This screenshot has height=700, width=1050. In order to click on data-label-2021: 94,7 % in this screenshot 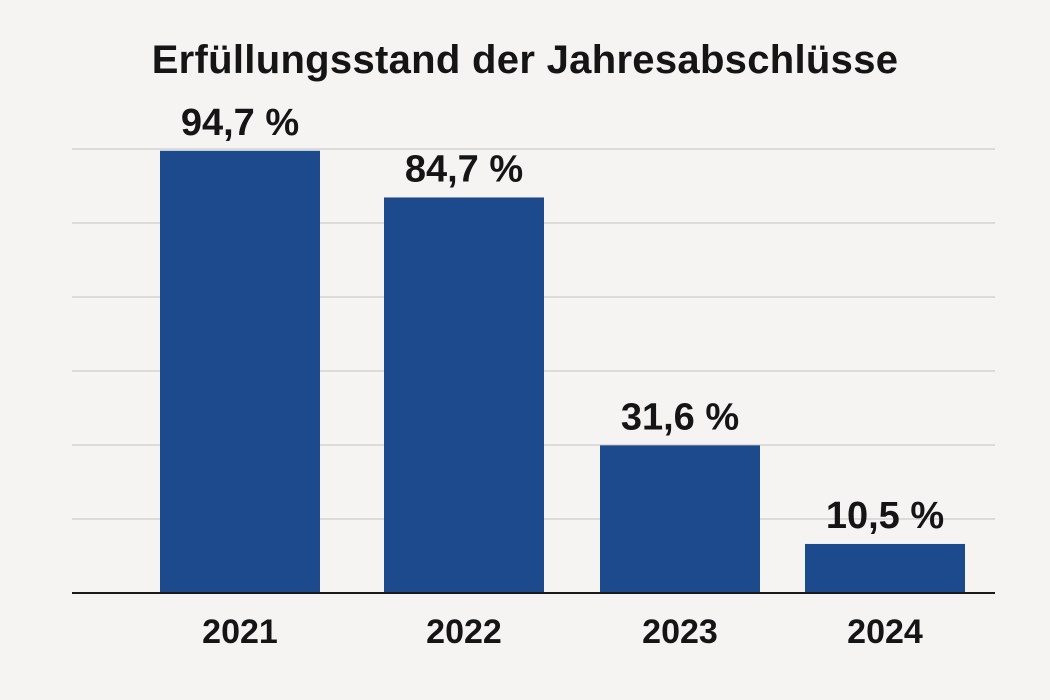, I will do `click(240, 123)`.